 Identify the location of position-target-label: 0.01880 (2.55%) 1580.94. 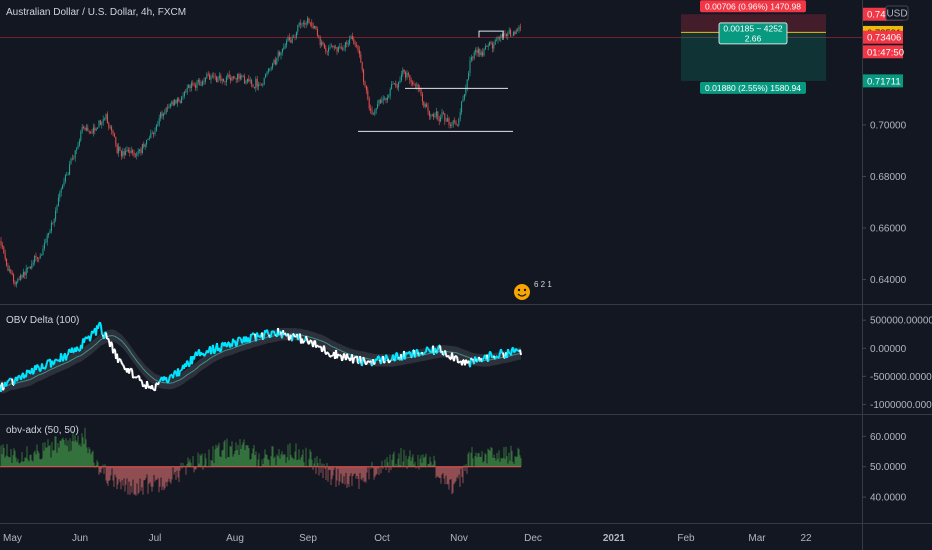
(753, 87).